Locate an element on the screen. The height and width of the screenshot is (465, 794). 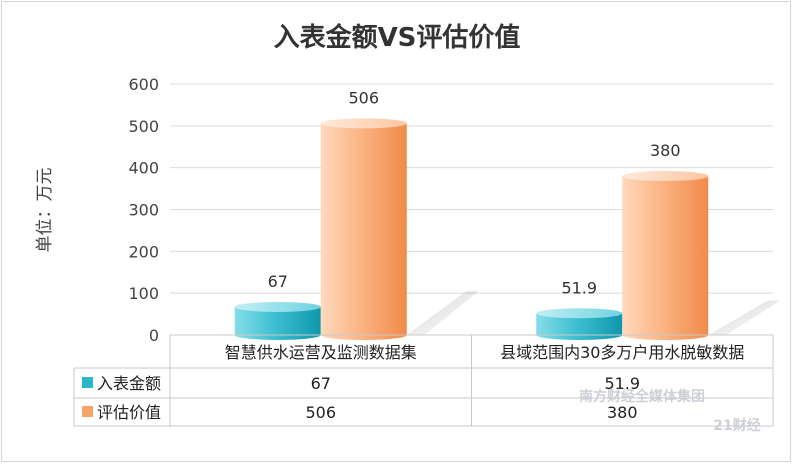
table-cell: 67 is located at coordinates (321, 383).